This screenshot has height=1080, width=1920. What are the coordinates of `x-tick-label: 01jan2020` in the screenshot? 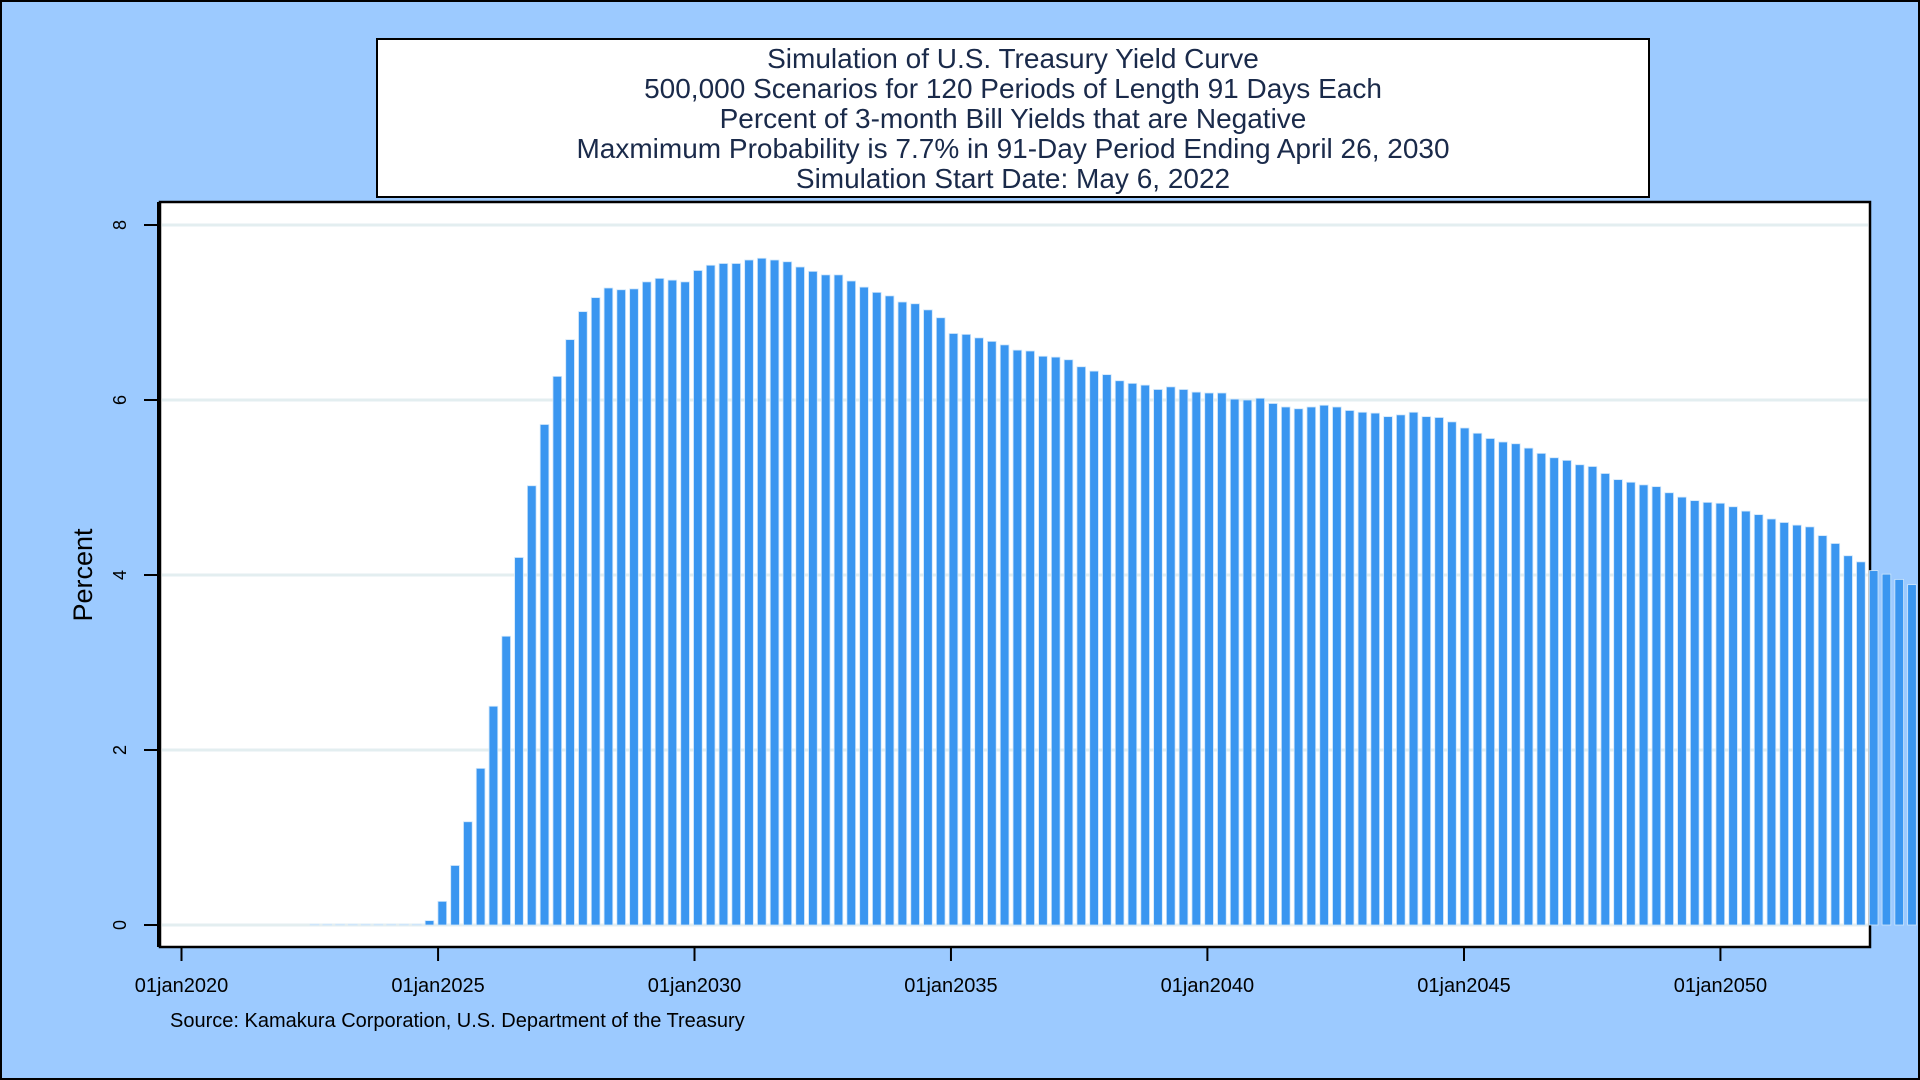 It's located at (181, 986).